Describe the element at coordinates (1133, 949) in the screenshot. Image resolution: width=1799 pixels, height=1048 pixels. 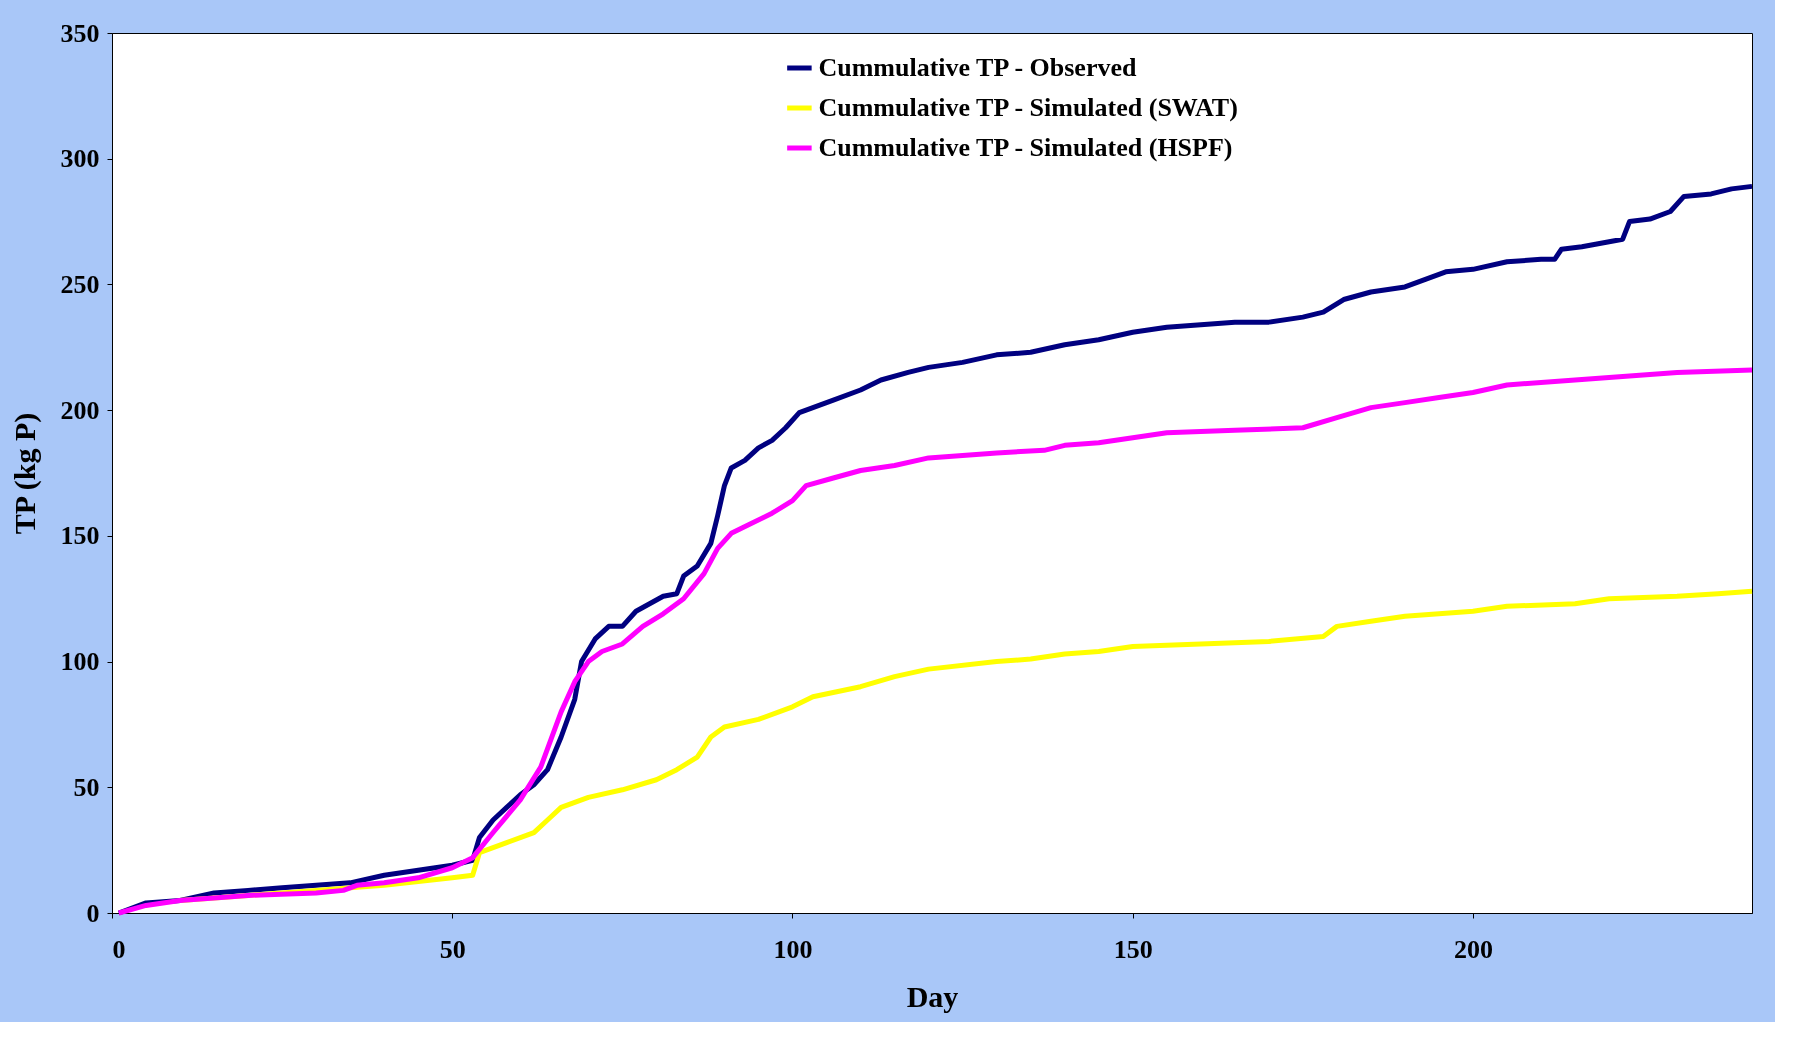
I see `x-tick-label: 150` at that location.